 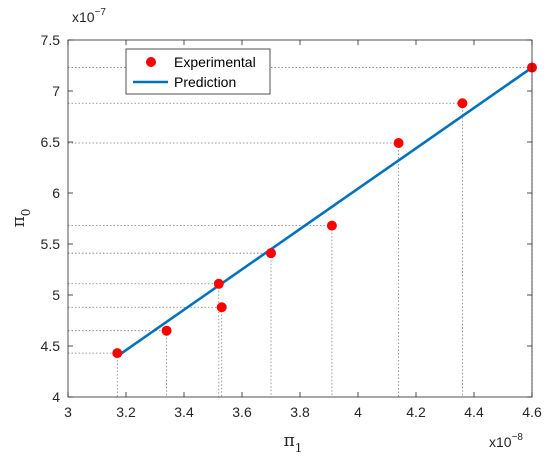 What do you see at coordinates (242, 412) in the screenshot?
I see `x-tick-label: 3.6` at bounding box center [242, 412].